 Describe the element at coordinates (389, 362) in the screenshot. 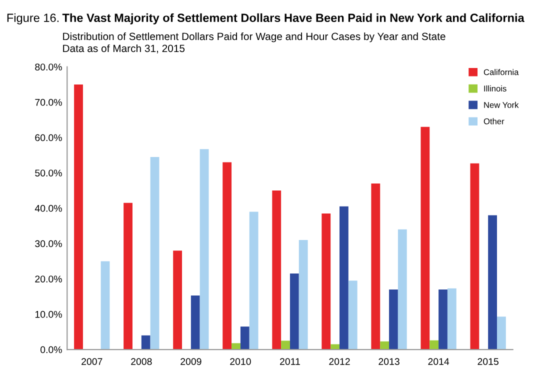

I see `x-tick-label: 2013` at that location.